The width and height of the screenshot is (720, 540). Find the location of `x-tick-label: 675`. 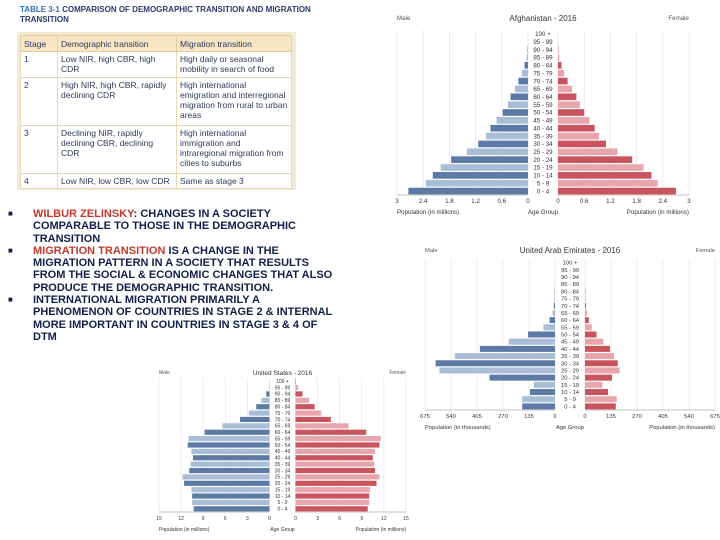

x-tick-label: 675 is located at coordinates (425, 417).